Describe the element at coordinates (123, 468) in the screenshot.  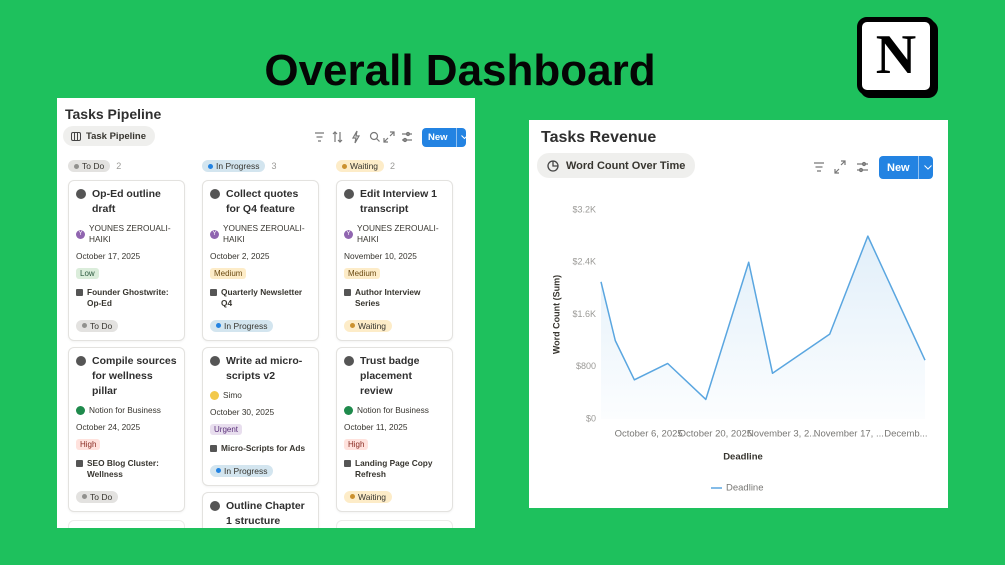
I see `project: SEO Blog Cluster: Wellness` at that location.